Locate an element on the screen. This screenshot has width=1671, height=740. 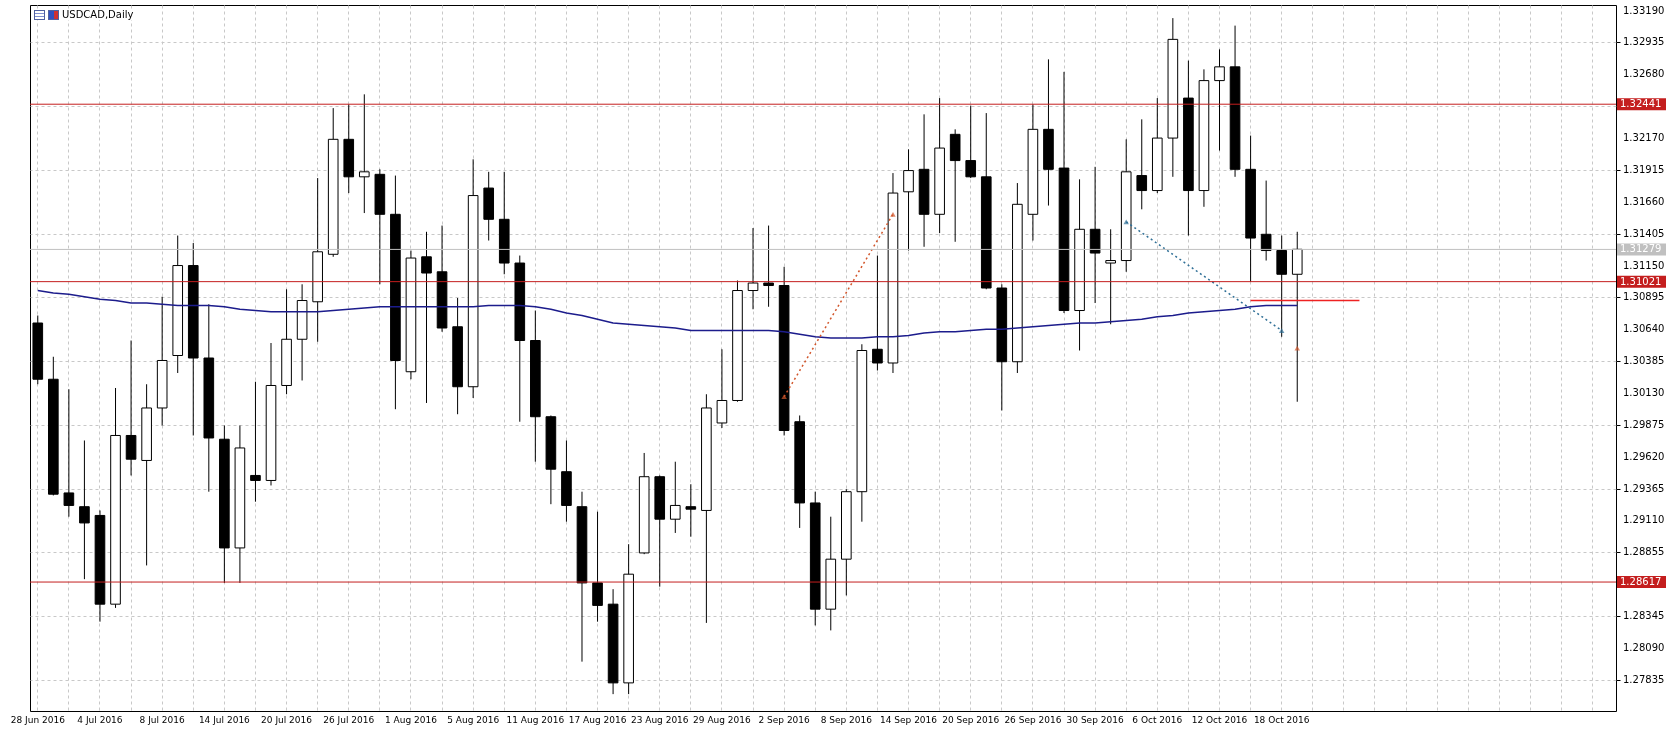
x-tick-label: 4 Jul 2016 is located at coordinates (100, 719).